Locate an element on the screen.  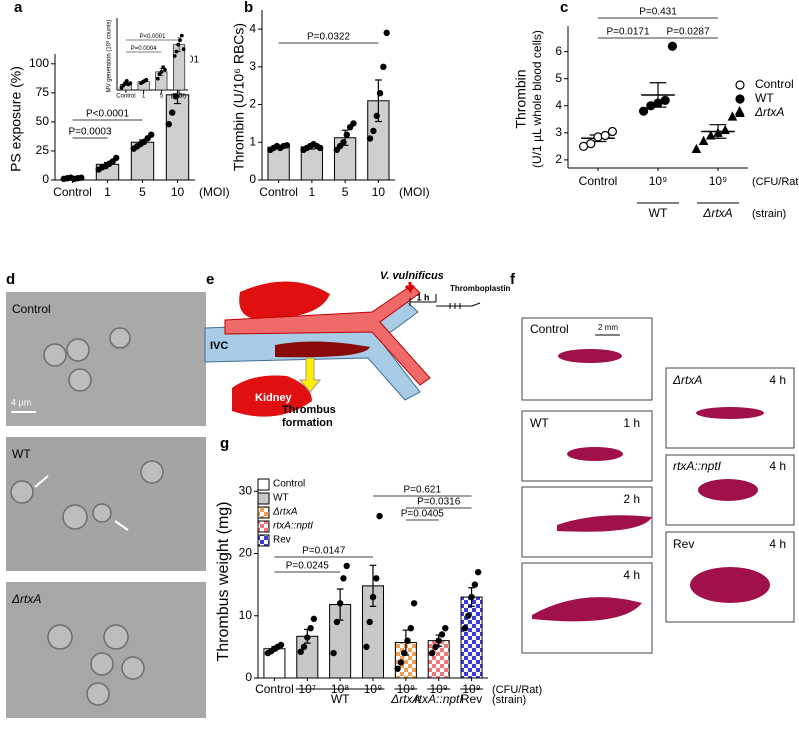
label: V. vulnificus is located at coordinates (412, 276).